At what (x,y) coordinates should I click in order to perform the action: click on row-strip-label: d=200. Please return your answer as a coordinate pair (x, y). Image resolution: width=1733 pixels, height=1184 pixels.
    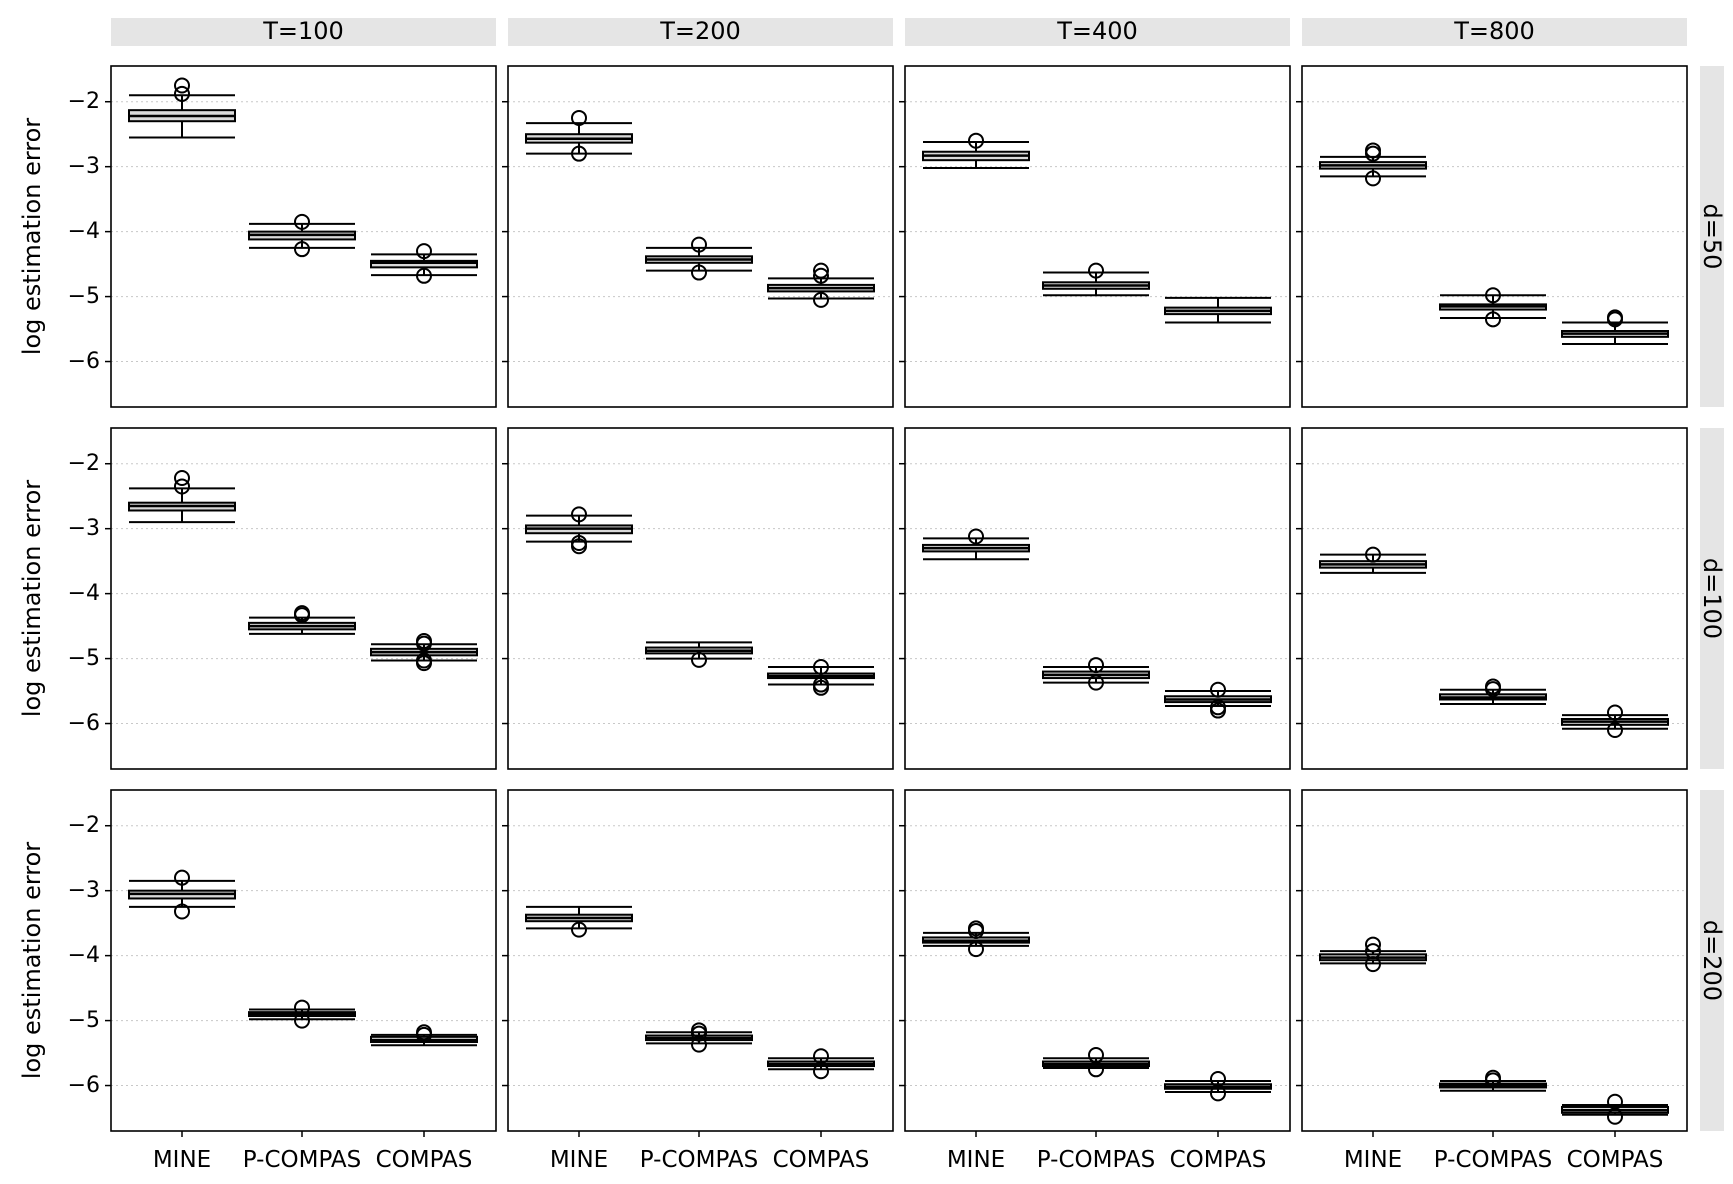
    Looking at the image, I should click on (1712, 960).